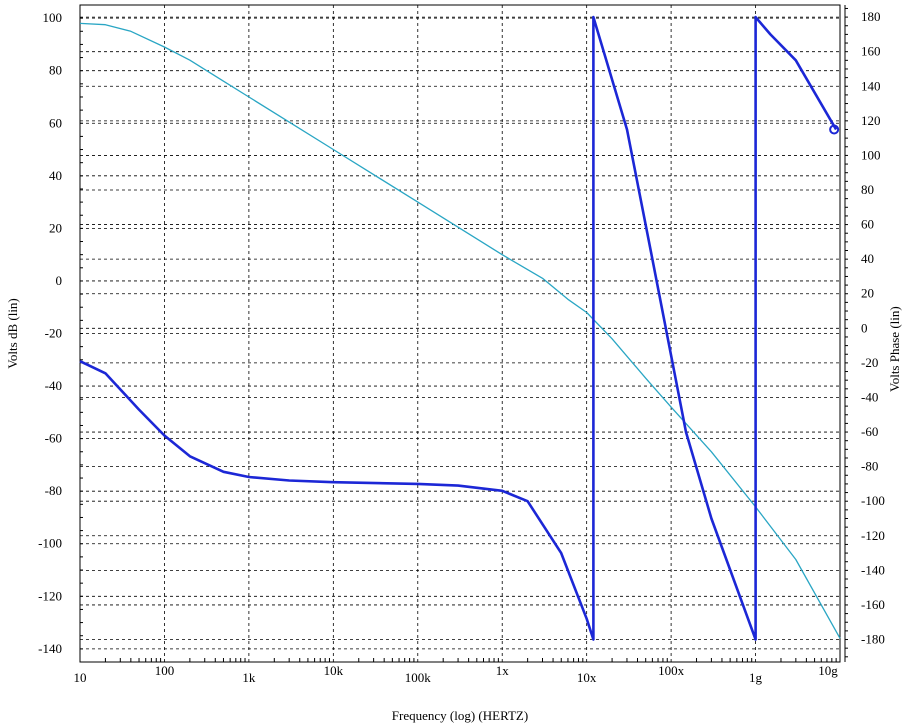 The image size is (909, 725). Describe the element at coordinates (864, 327) in the screenshot. I see `right-tick-label: 0` at that location.